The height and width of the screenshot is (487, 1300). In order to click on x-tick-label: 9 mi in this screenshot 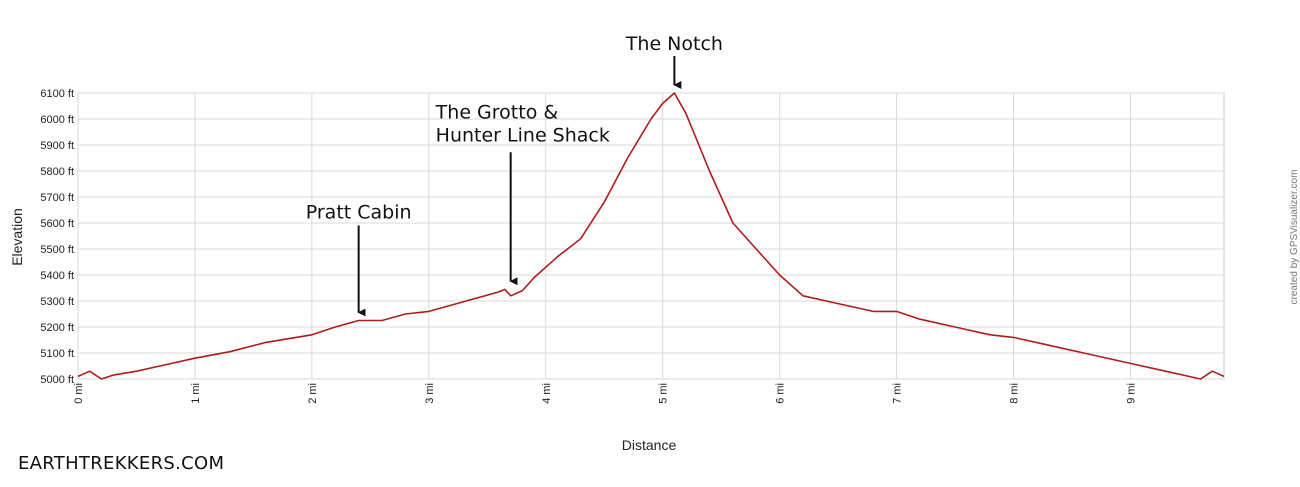, I will do `click(1131, 393)`.